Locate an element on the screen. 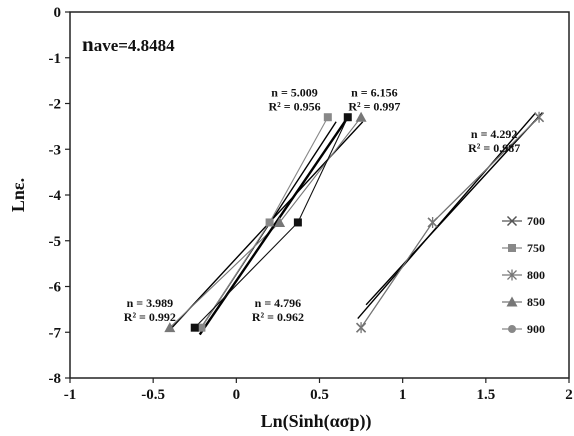 Image resolution: width=574 pixels, height=436 pixels. annotation-r2: R² = 0.997 is located at coordinates (374, 107).